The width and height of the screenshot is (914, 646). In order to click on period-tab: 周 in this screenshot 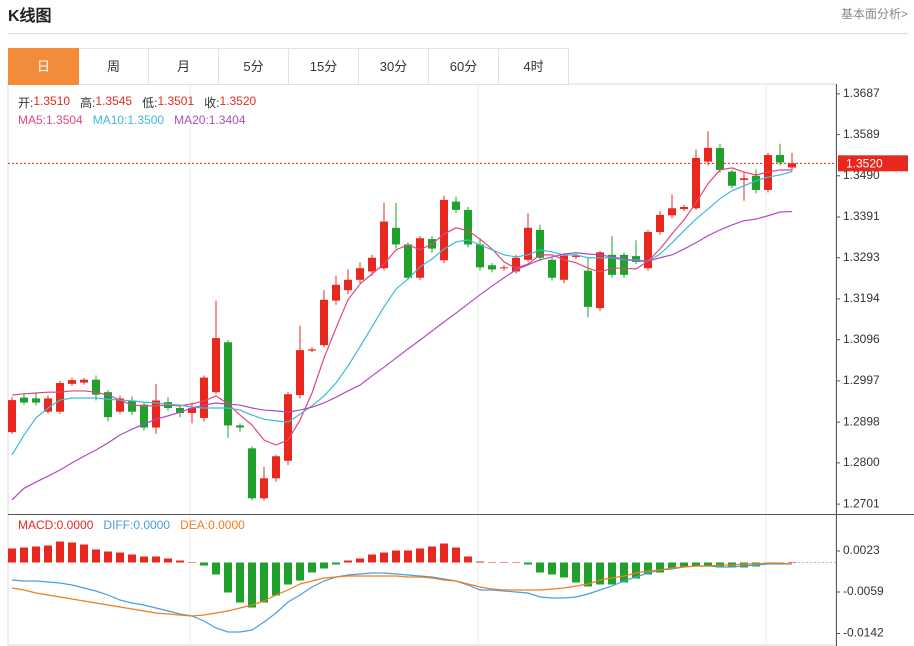, I will do `click(114, 66)`.